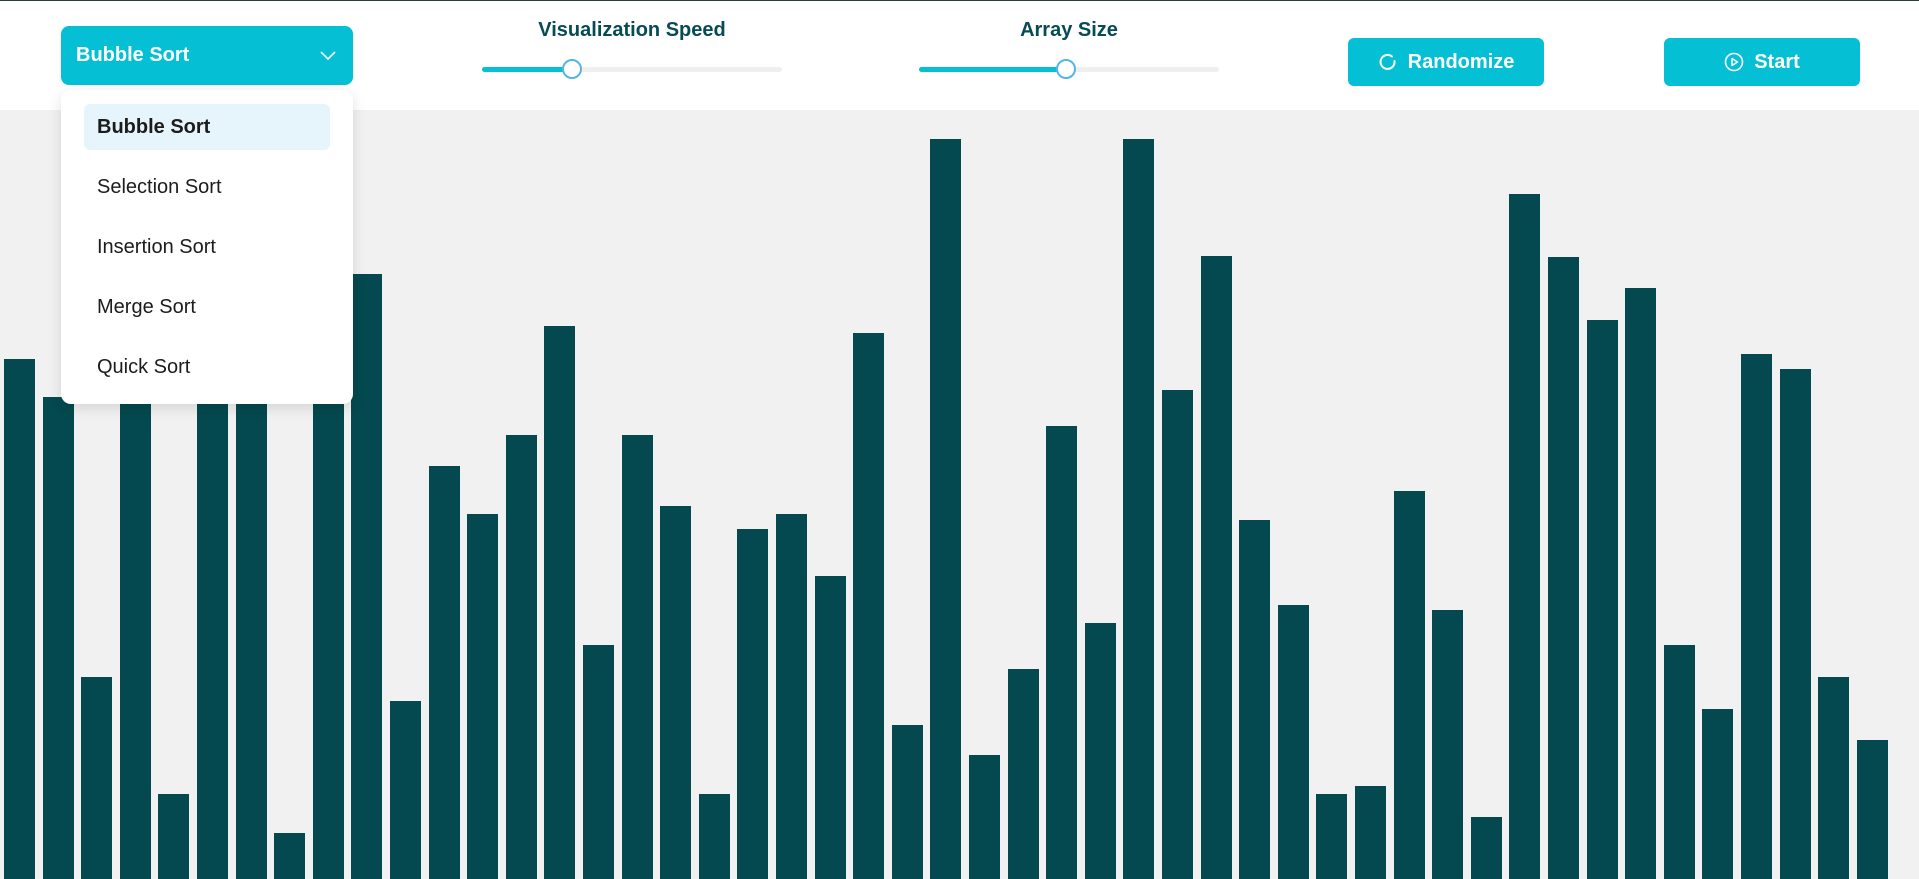  I want to click on size-slider-thumb, so click(1066, 69).